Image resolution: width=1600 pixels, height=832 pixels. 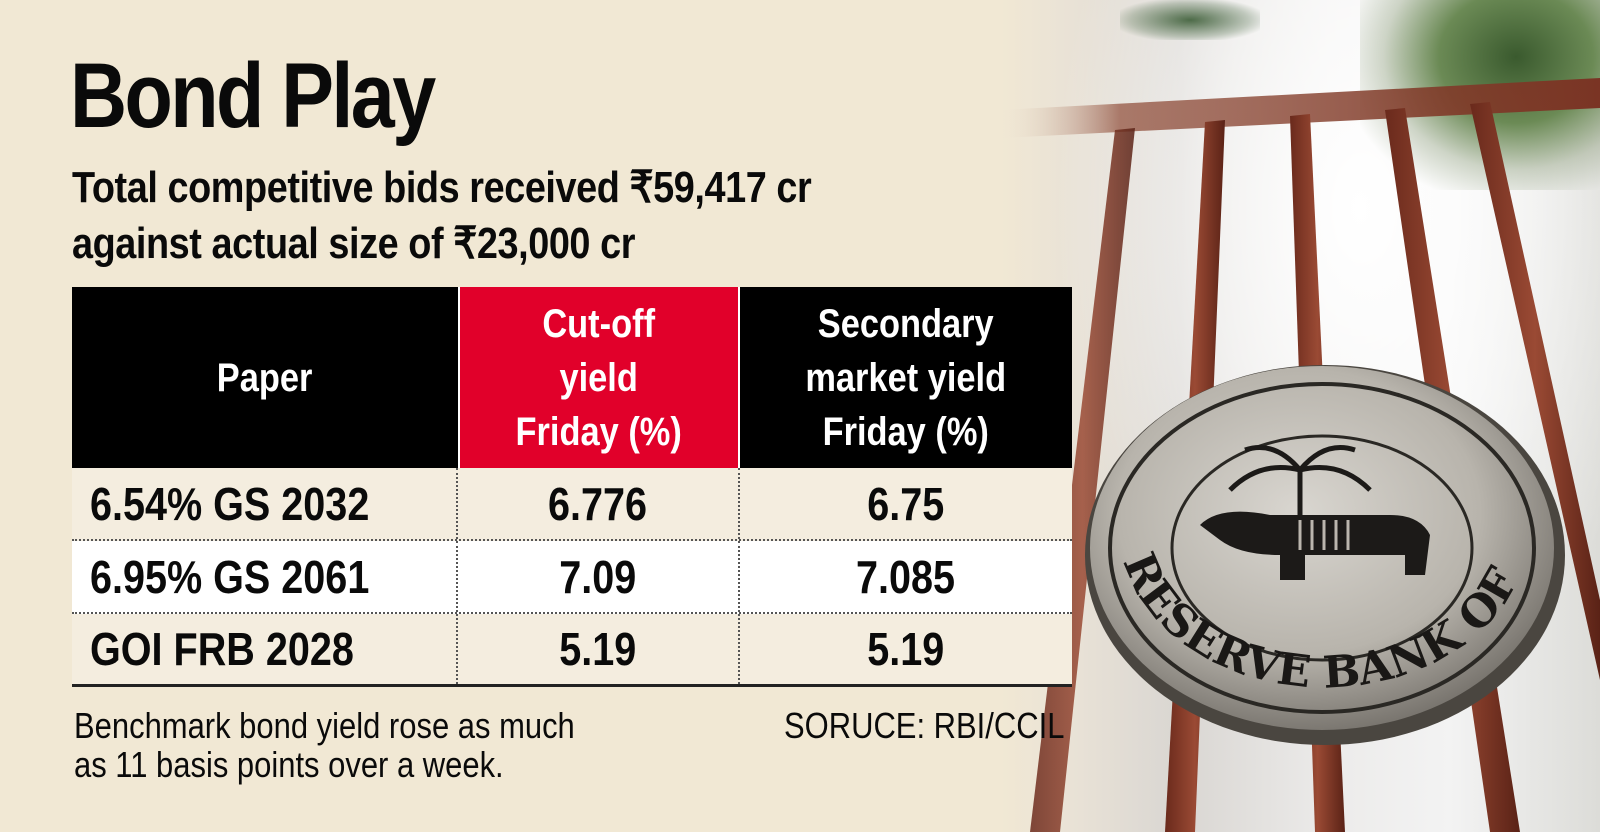 I want to click on cell-secondary-yield: 5.19, so click(x=906, y=649).